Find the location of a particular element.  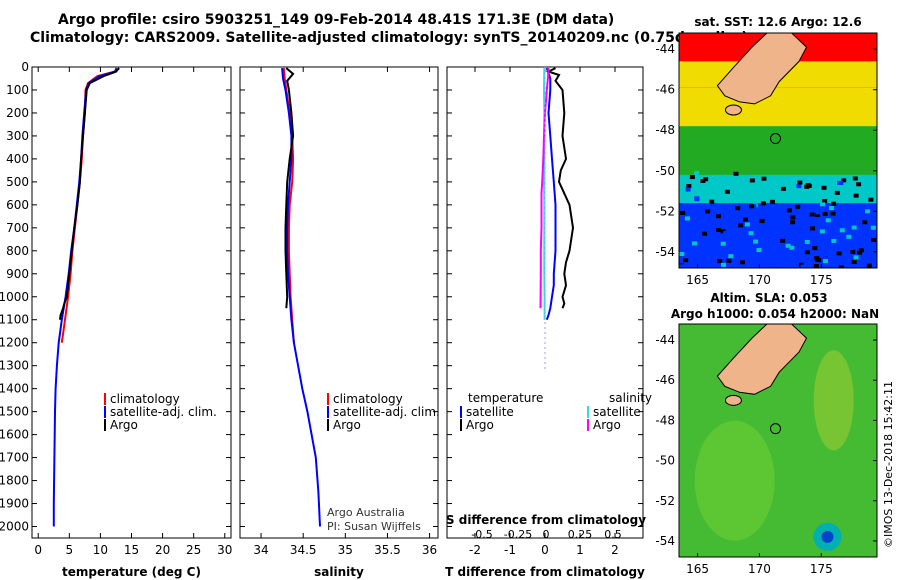

legend-diff-s-argo-swatch is located at coordinates (588, 425).